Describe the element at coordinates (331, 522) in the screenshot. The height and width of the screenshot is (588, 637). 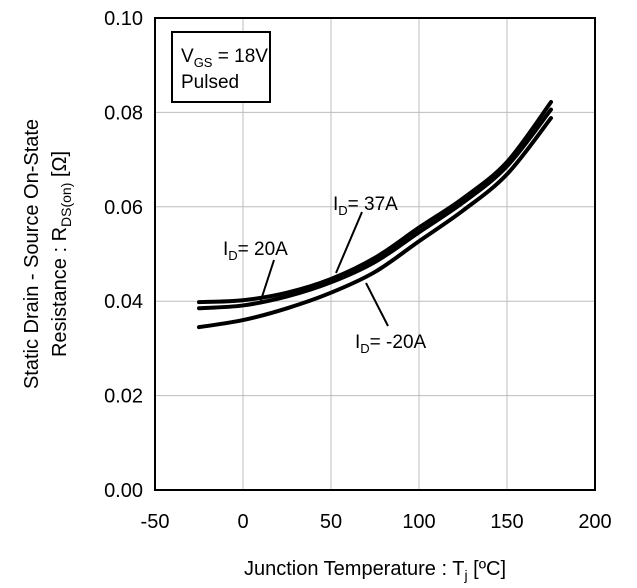
I see `x-tick-label: 50` at that location.